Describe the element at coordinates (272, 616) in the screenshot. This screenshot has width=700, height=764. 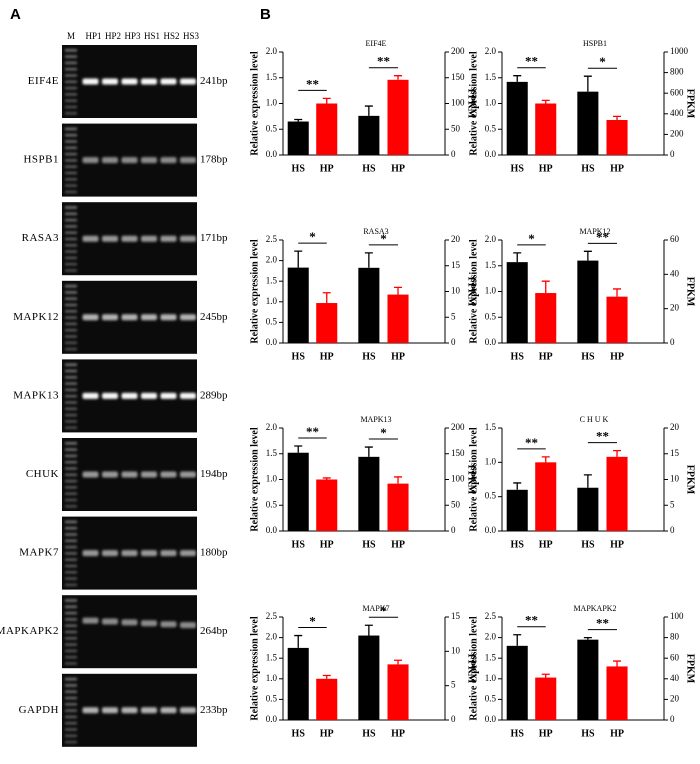
I see `y-tick-label: 2.5` at that location.